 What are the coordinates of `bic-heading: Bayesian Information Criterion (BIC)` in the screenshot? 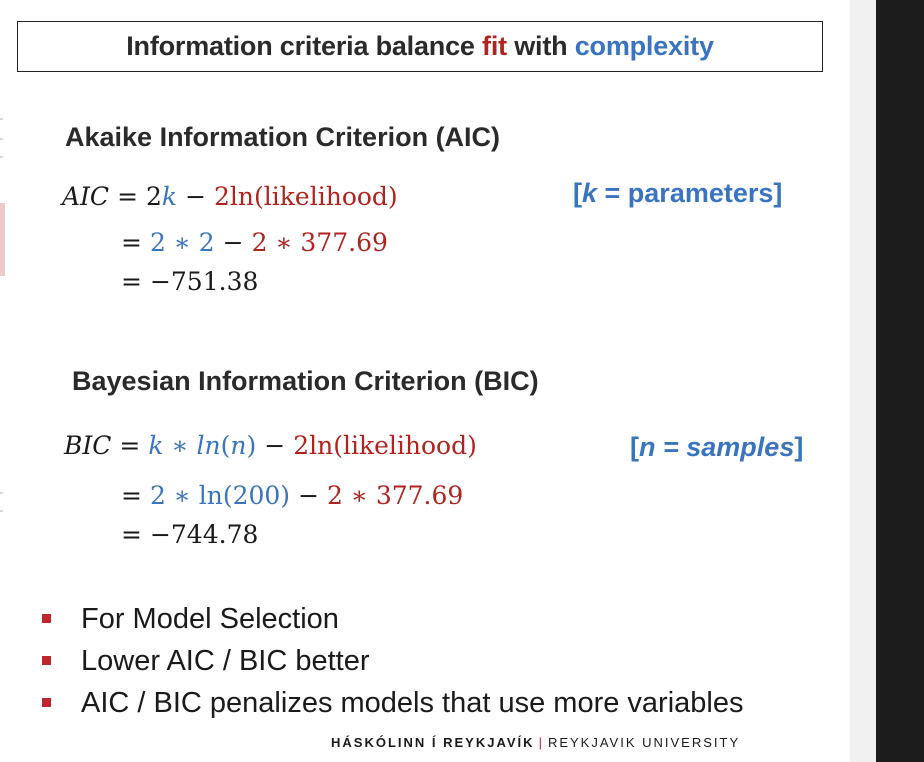 It's located at (305, 381).